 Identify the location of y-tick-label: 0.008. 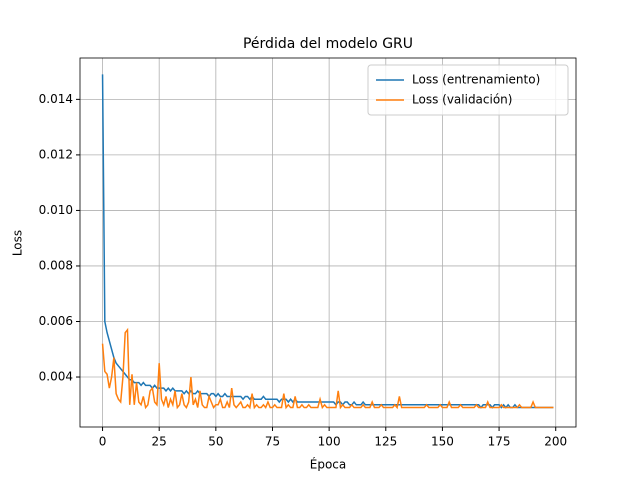
(56, 265).